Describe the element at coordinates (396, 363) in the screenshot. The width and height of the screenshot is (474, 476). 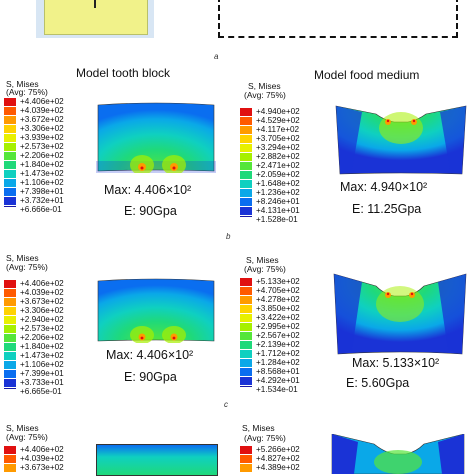
I see `food-max-c: Max: 5.133×10²` at that location.